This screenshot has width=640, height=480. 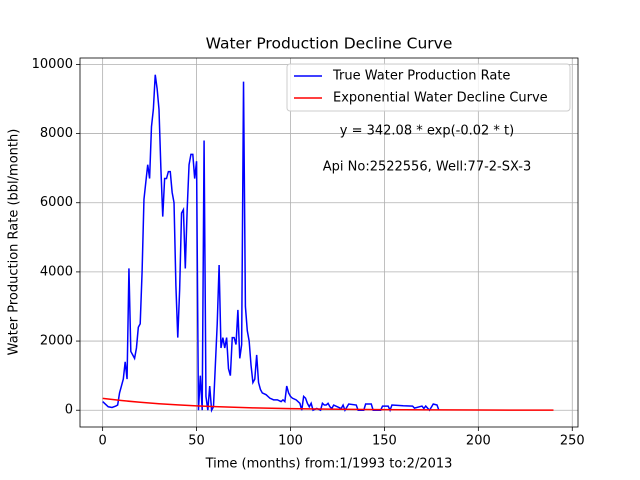 What do you see at coordinates (384, 441) in the screenshot?
I see `x-tick-label: 150` at bounding box center [384, 441].